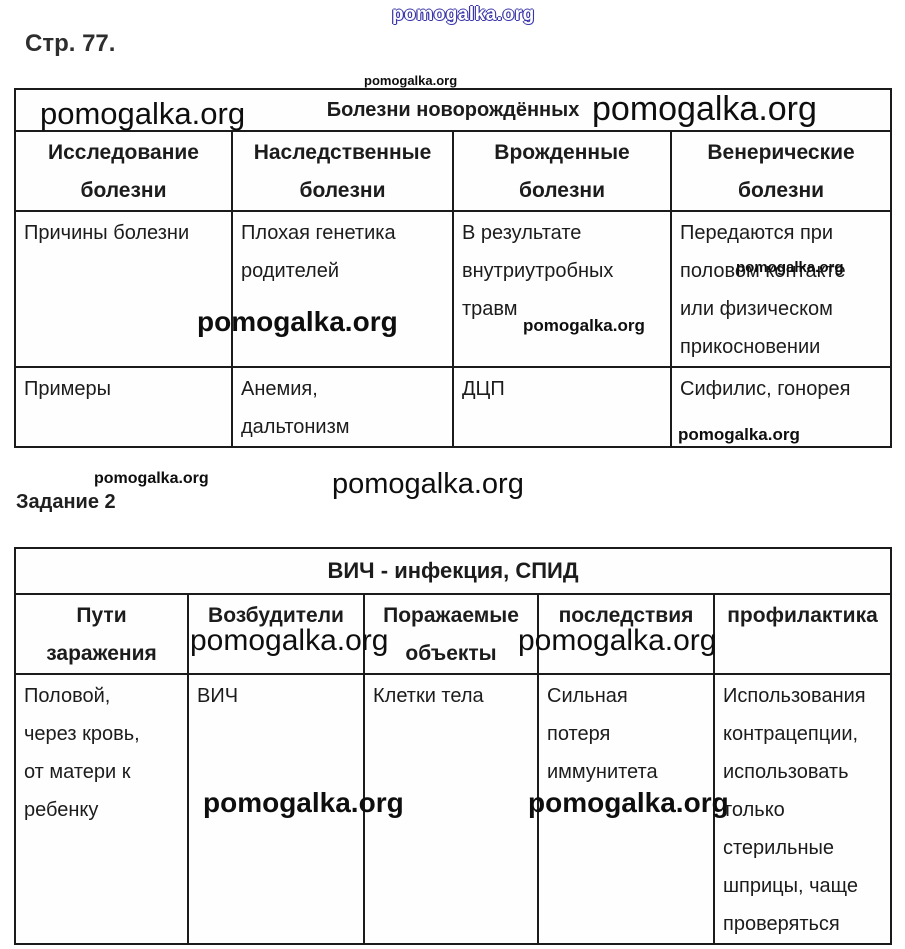 This screenshot has width=905, height=949. What do you see at coordinates (562, 289) in the screenshot?
I see `table1-cell-causes-congenital: В результате внутриутробных травм` at bounding box center [562, 289].